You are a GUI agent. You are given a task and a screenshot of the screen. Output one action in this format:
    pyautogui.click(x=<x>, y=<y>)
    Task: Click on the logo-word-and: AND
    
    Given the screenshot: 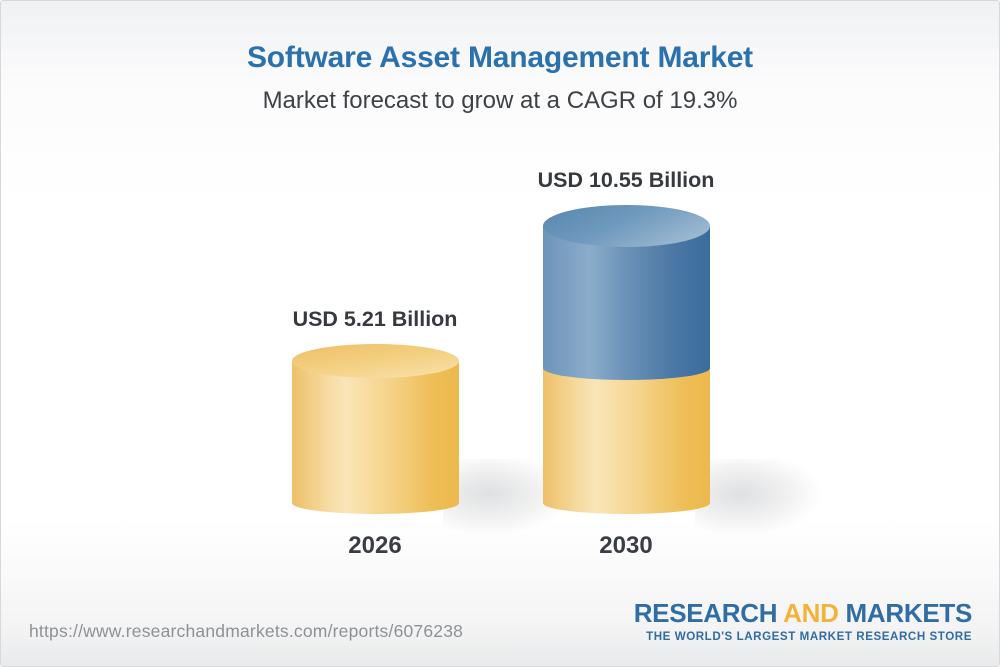 What is the action you would take?
    pyautogui.click(x=811, y=613)
    